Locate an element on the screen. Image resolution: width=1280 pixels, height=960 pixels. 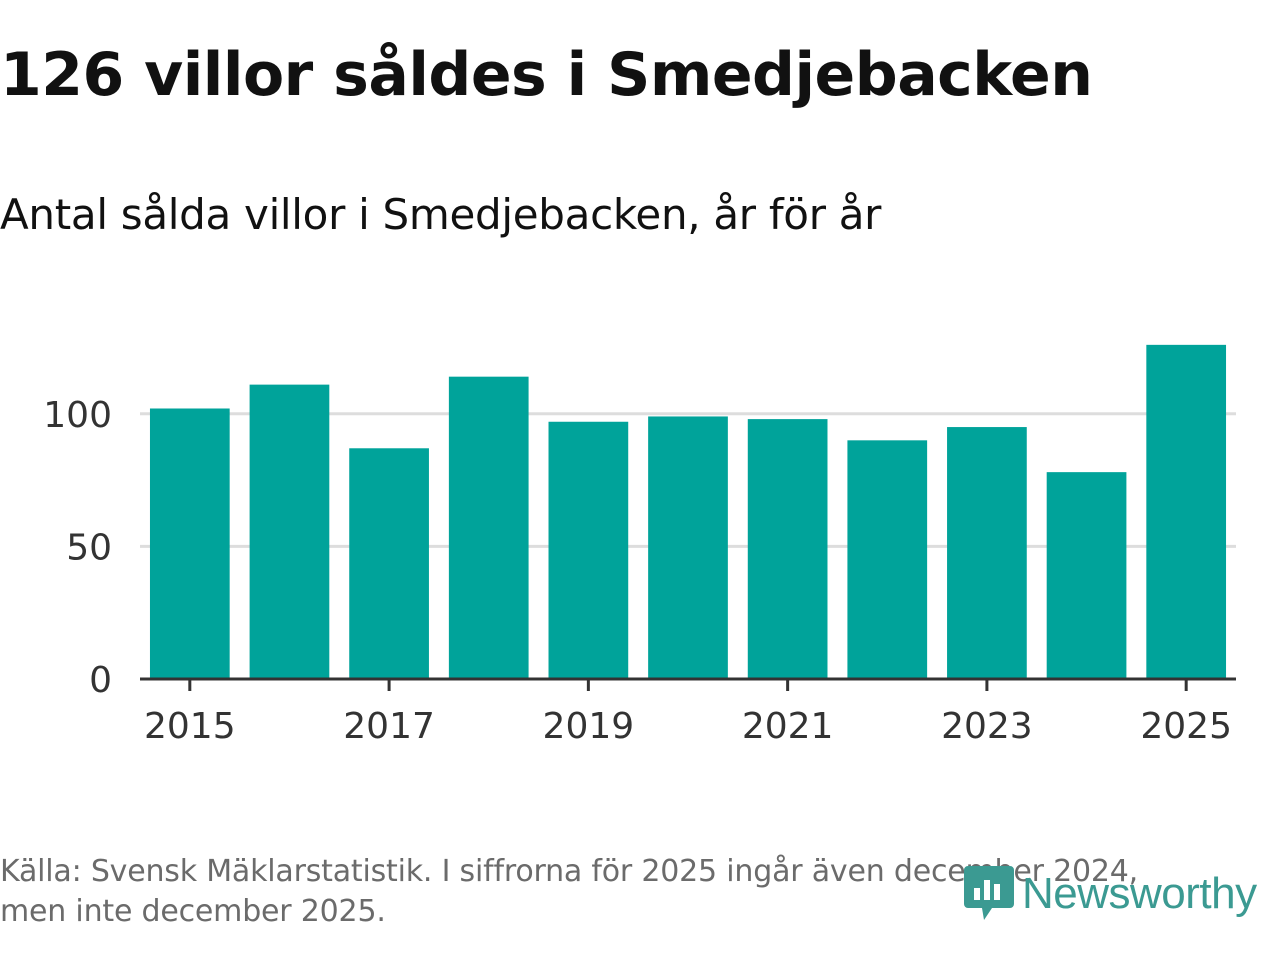
newsworthy-logo-icon is located at coordinates (989, 893).